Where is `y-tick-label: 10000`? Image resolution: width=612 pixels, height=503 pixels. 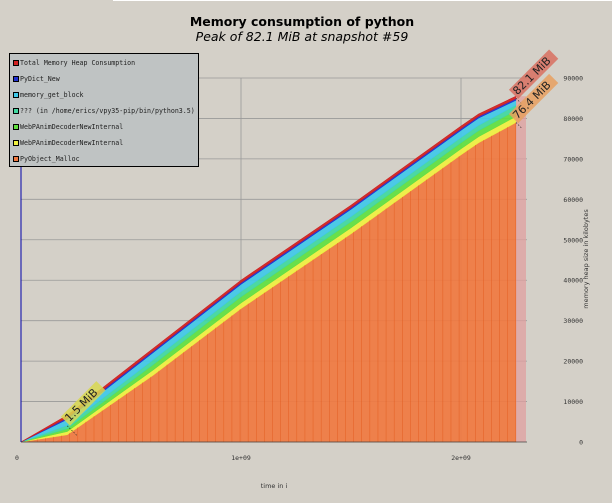 y-tick-label: 10000 is located at coordinates (573, 402).